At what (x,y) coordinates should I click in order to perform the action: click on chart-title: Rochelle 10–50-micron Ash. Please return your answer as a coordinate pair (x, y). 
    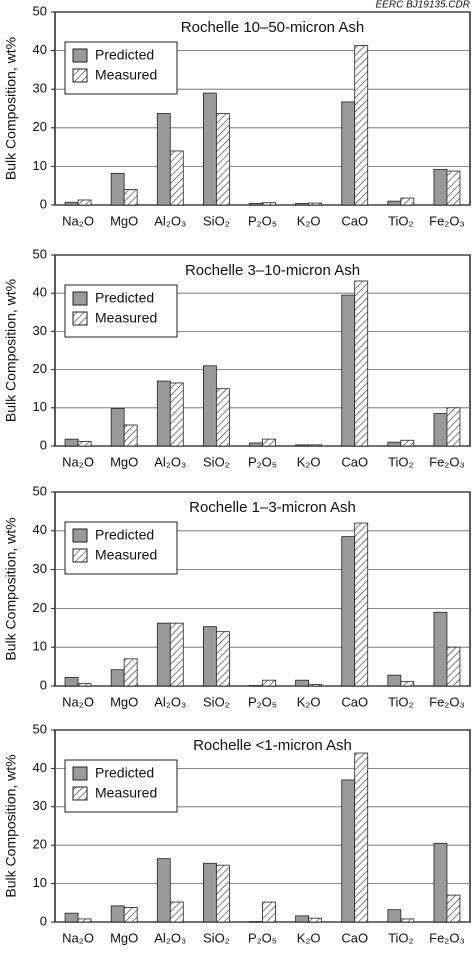
    Looking at the image, I should click on (272, 27).